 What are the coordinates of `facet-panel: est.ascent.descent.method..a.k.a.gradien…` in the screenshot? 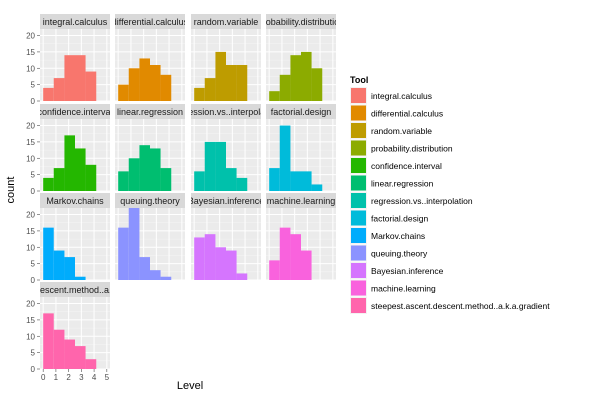 It's located at (79, 332).